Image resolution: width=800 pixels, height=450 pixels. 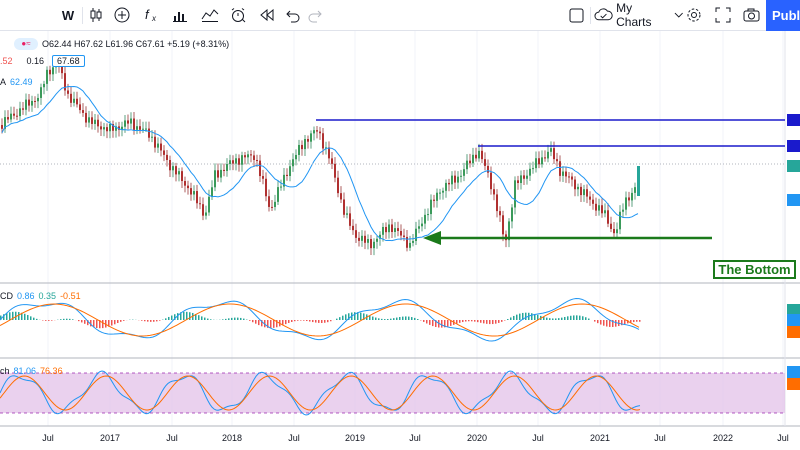 I want to click on time-axis-label: 2020, so click(x=477, y=438).